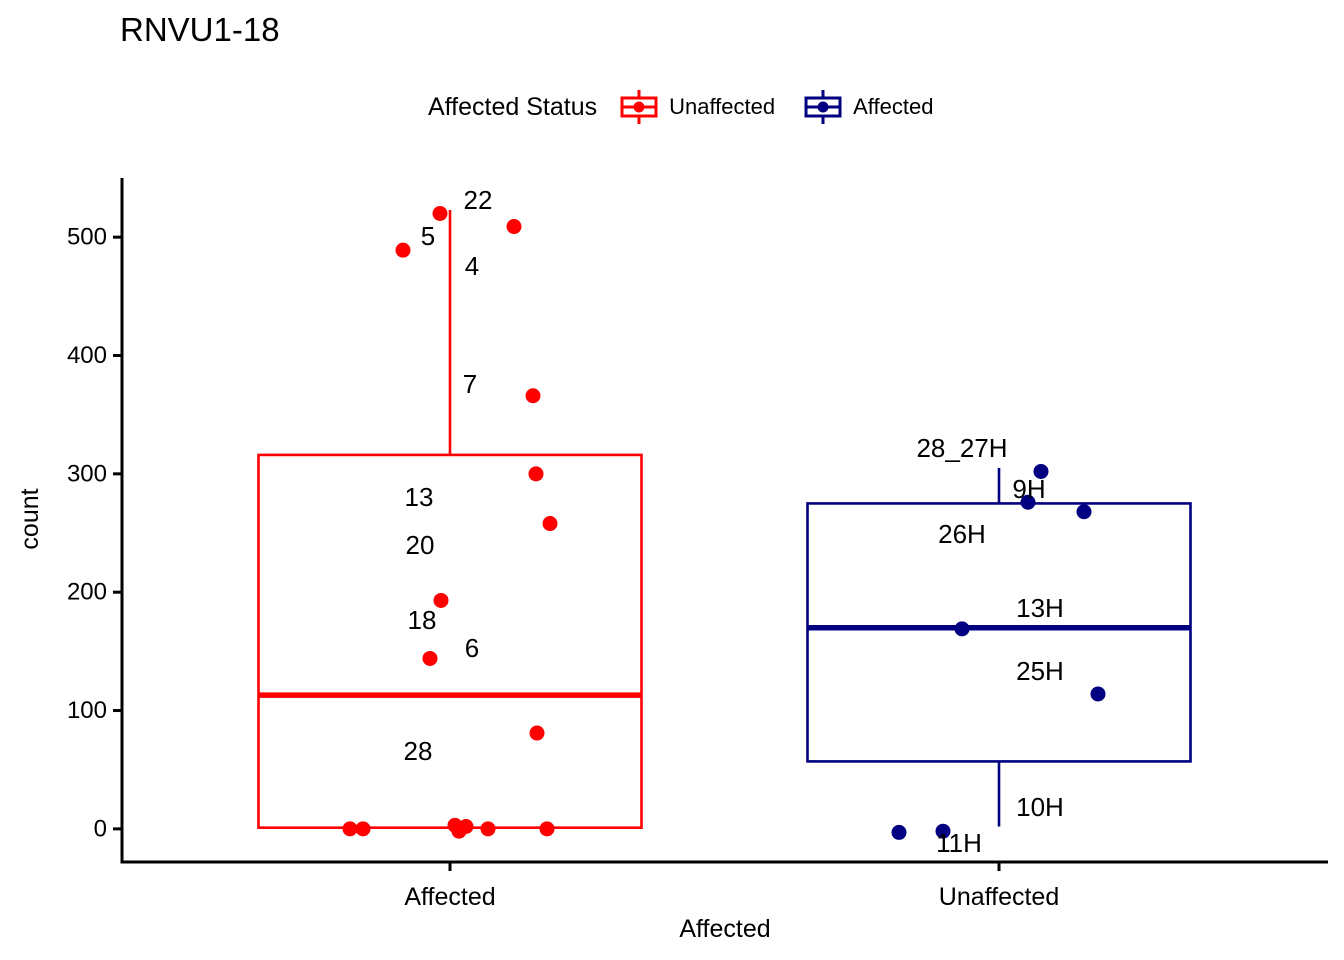  What do you see at coordinates (1040, 807) in the screenshot?
I see `point-label: 10H` at bounding box center [1040, 807].